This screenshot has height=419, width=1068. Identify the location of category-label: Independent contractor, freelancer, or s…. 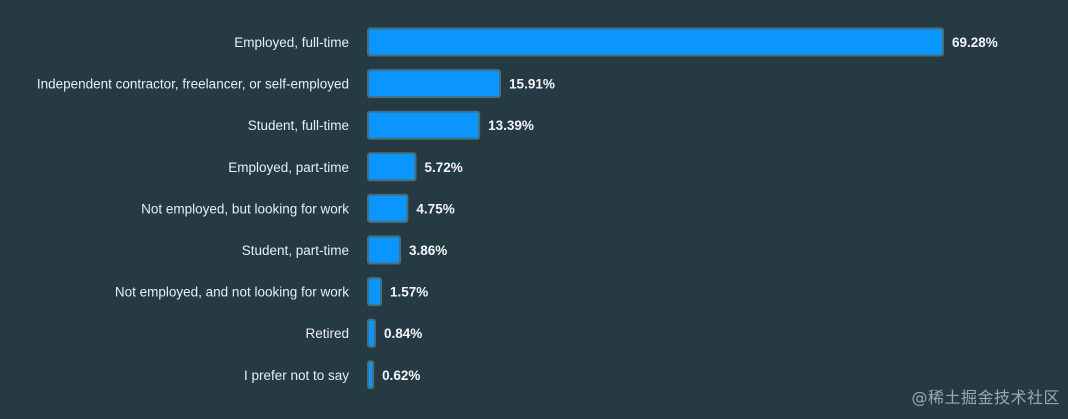
(193, 84).